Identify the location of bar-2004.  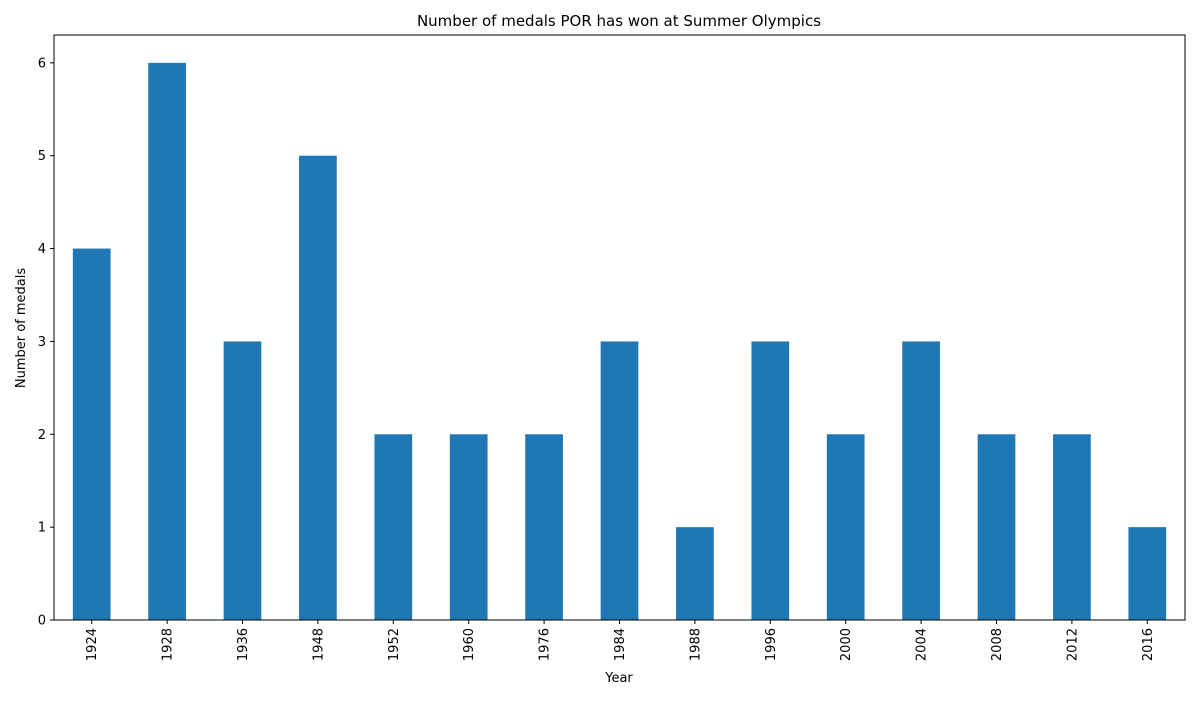
(921, 480).